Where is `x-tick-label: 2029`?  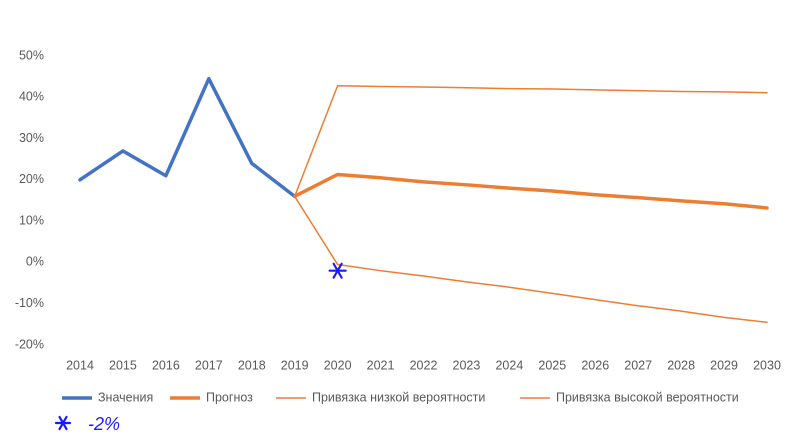 x-tick-label: 2029 is located at coordinates (724, 365).